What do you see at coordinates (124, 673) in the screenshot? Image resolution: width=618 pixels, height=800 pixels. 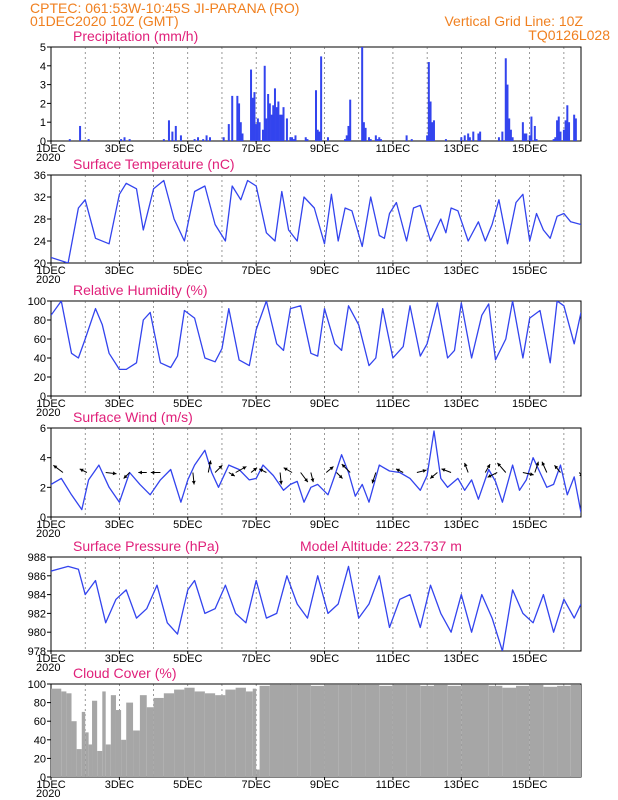 I see `cloud-title: Cloud Cover (%)` at bounding box center [124, 673].